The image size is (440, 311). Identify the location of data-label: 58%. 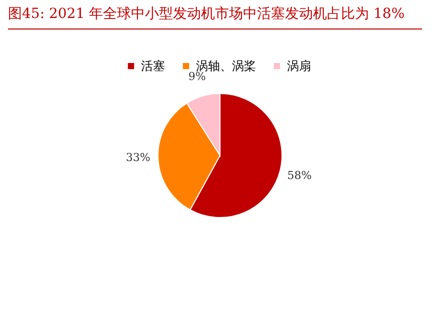
(299, 175).